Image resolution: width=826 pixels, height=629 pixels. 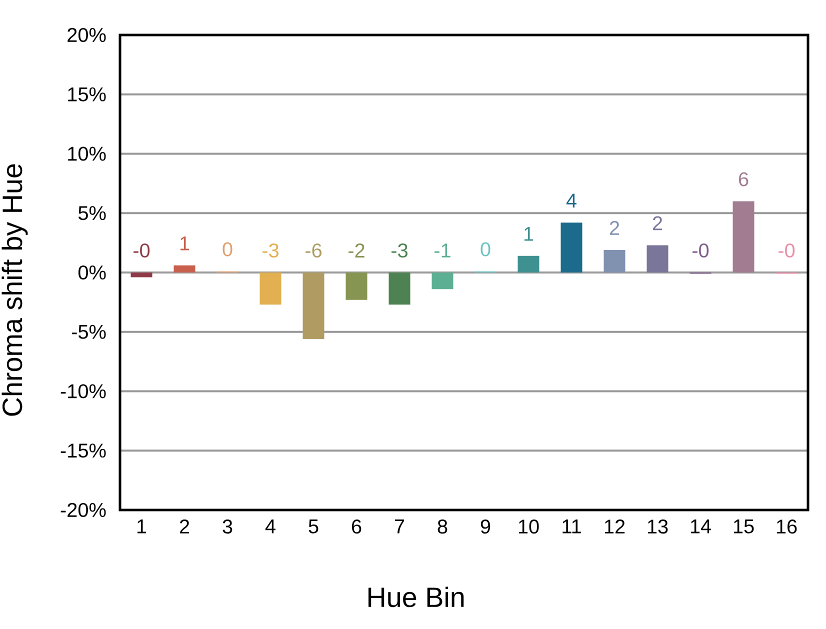 What do you see at coordinates (83, 451) in the screenshot?
I see `y-tick-label: -15%` at bounding box center [83, 451].